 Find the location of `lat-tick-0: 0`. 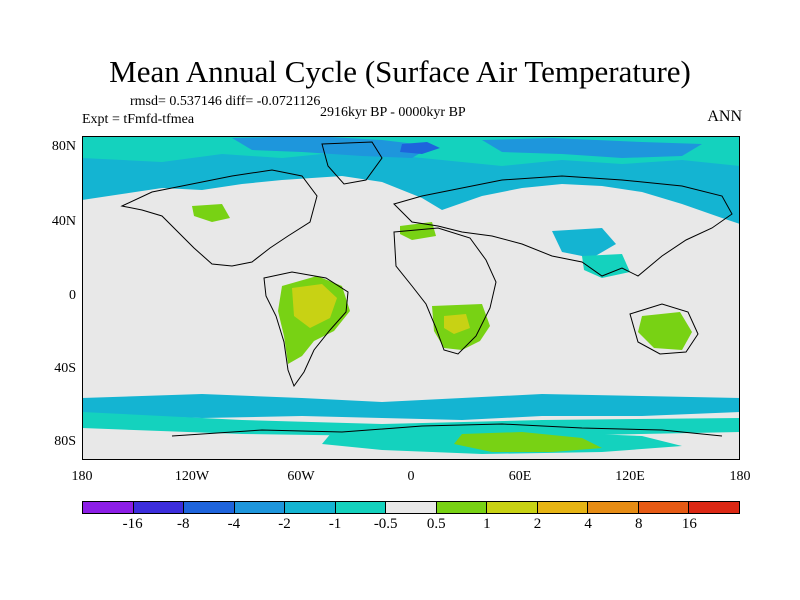

lat-tick-0: 0 is located at coordinates (72, 295).